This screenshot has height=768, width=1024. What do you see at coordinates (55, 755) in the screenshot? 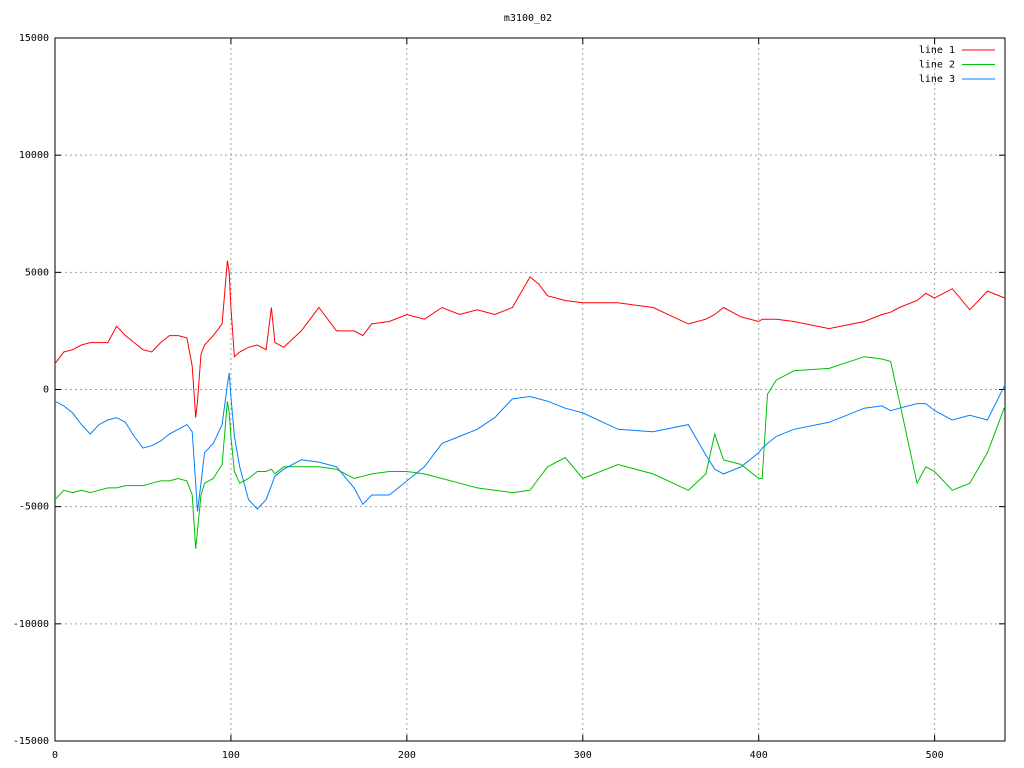
I see `x-tick-label: 0` at bounding box center [55, 755].